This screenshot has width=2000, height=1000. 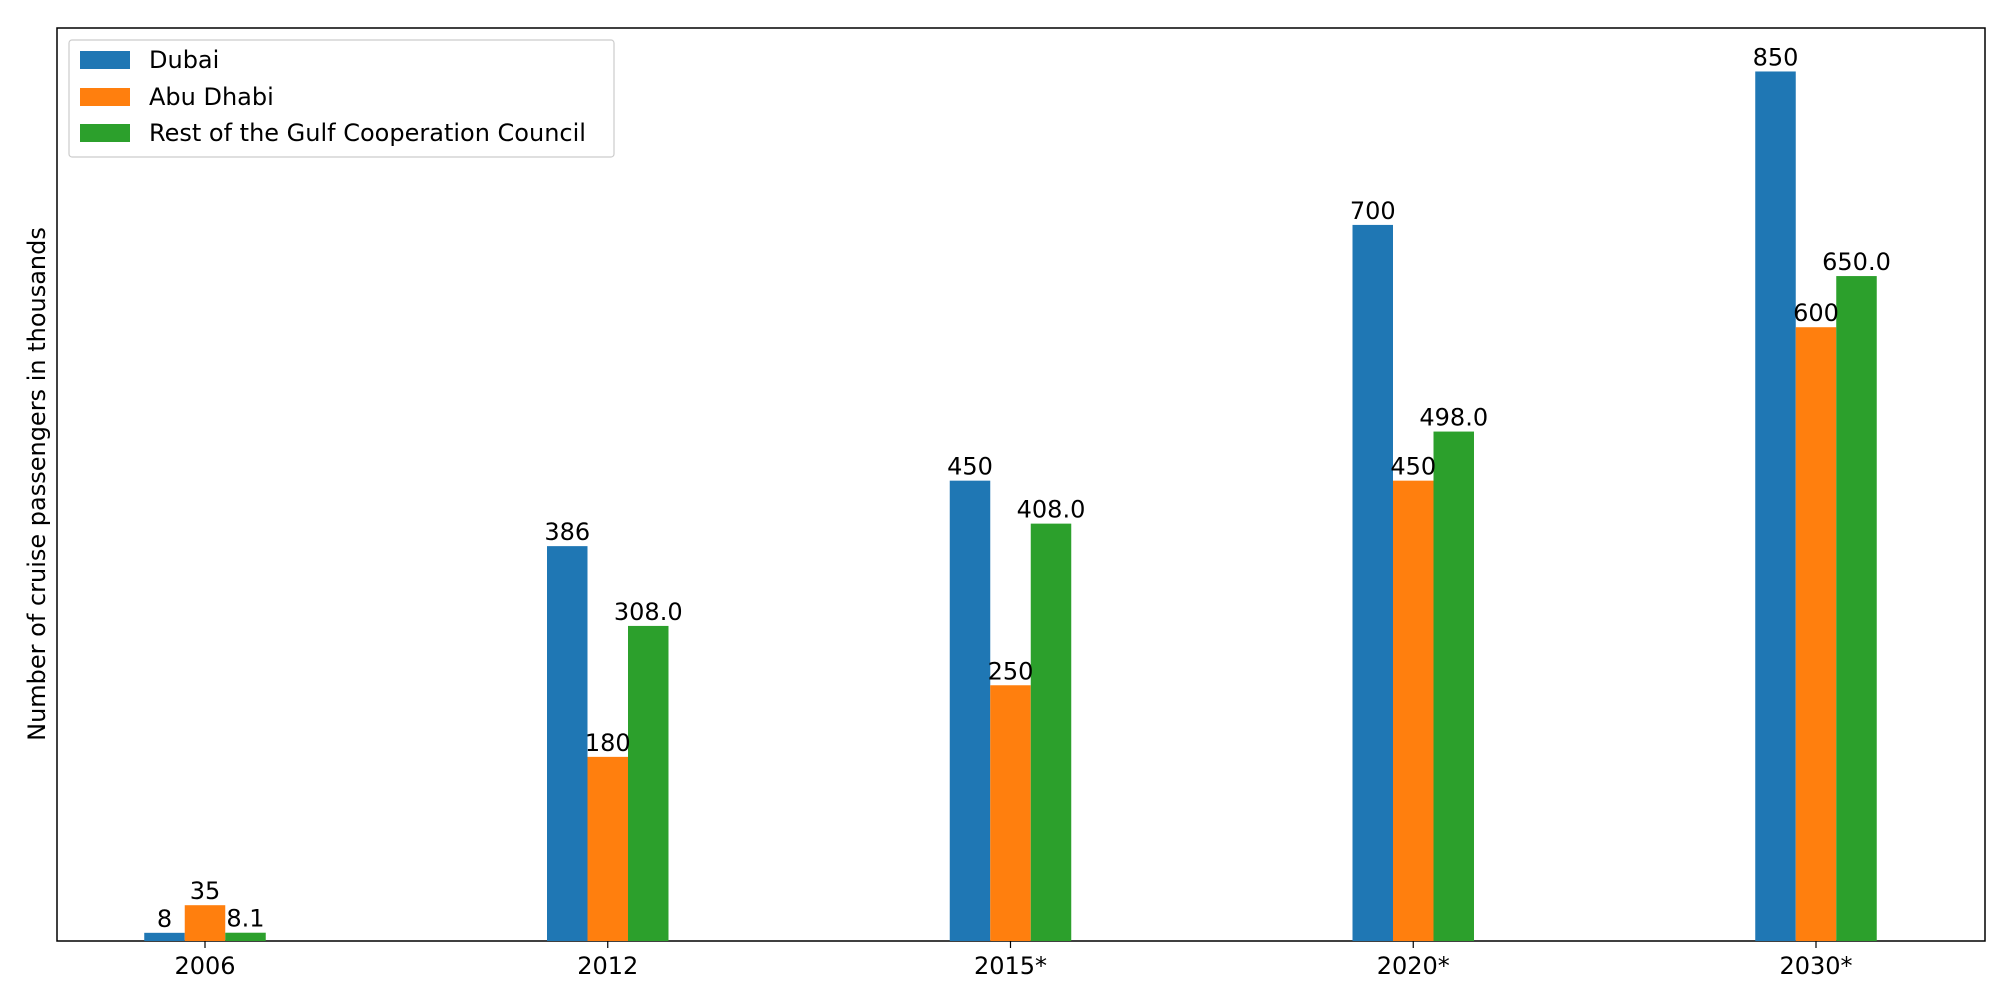 I want to click on legend-label-abu-dhabi: Abu Dhabi, so click(x=211, y=97).